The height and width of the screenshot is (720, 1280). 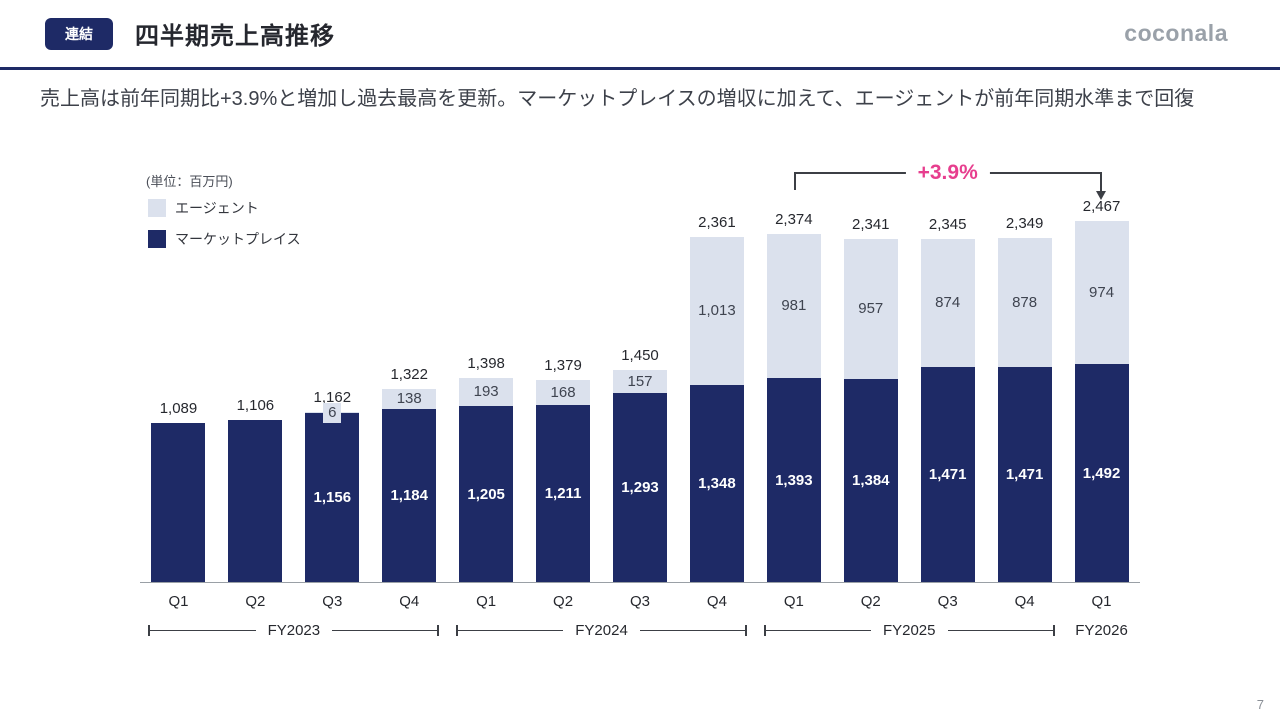 What do you see at coordinates (486, 392) in the screenshot?
I see `agent-value-label: 193` at bounding box center [486, 392].